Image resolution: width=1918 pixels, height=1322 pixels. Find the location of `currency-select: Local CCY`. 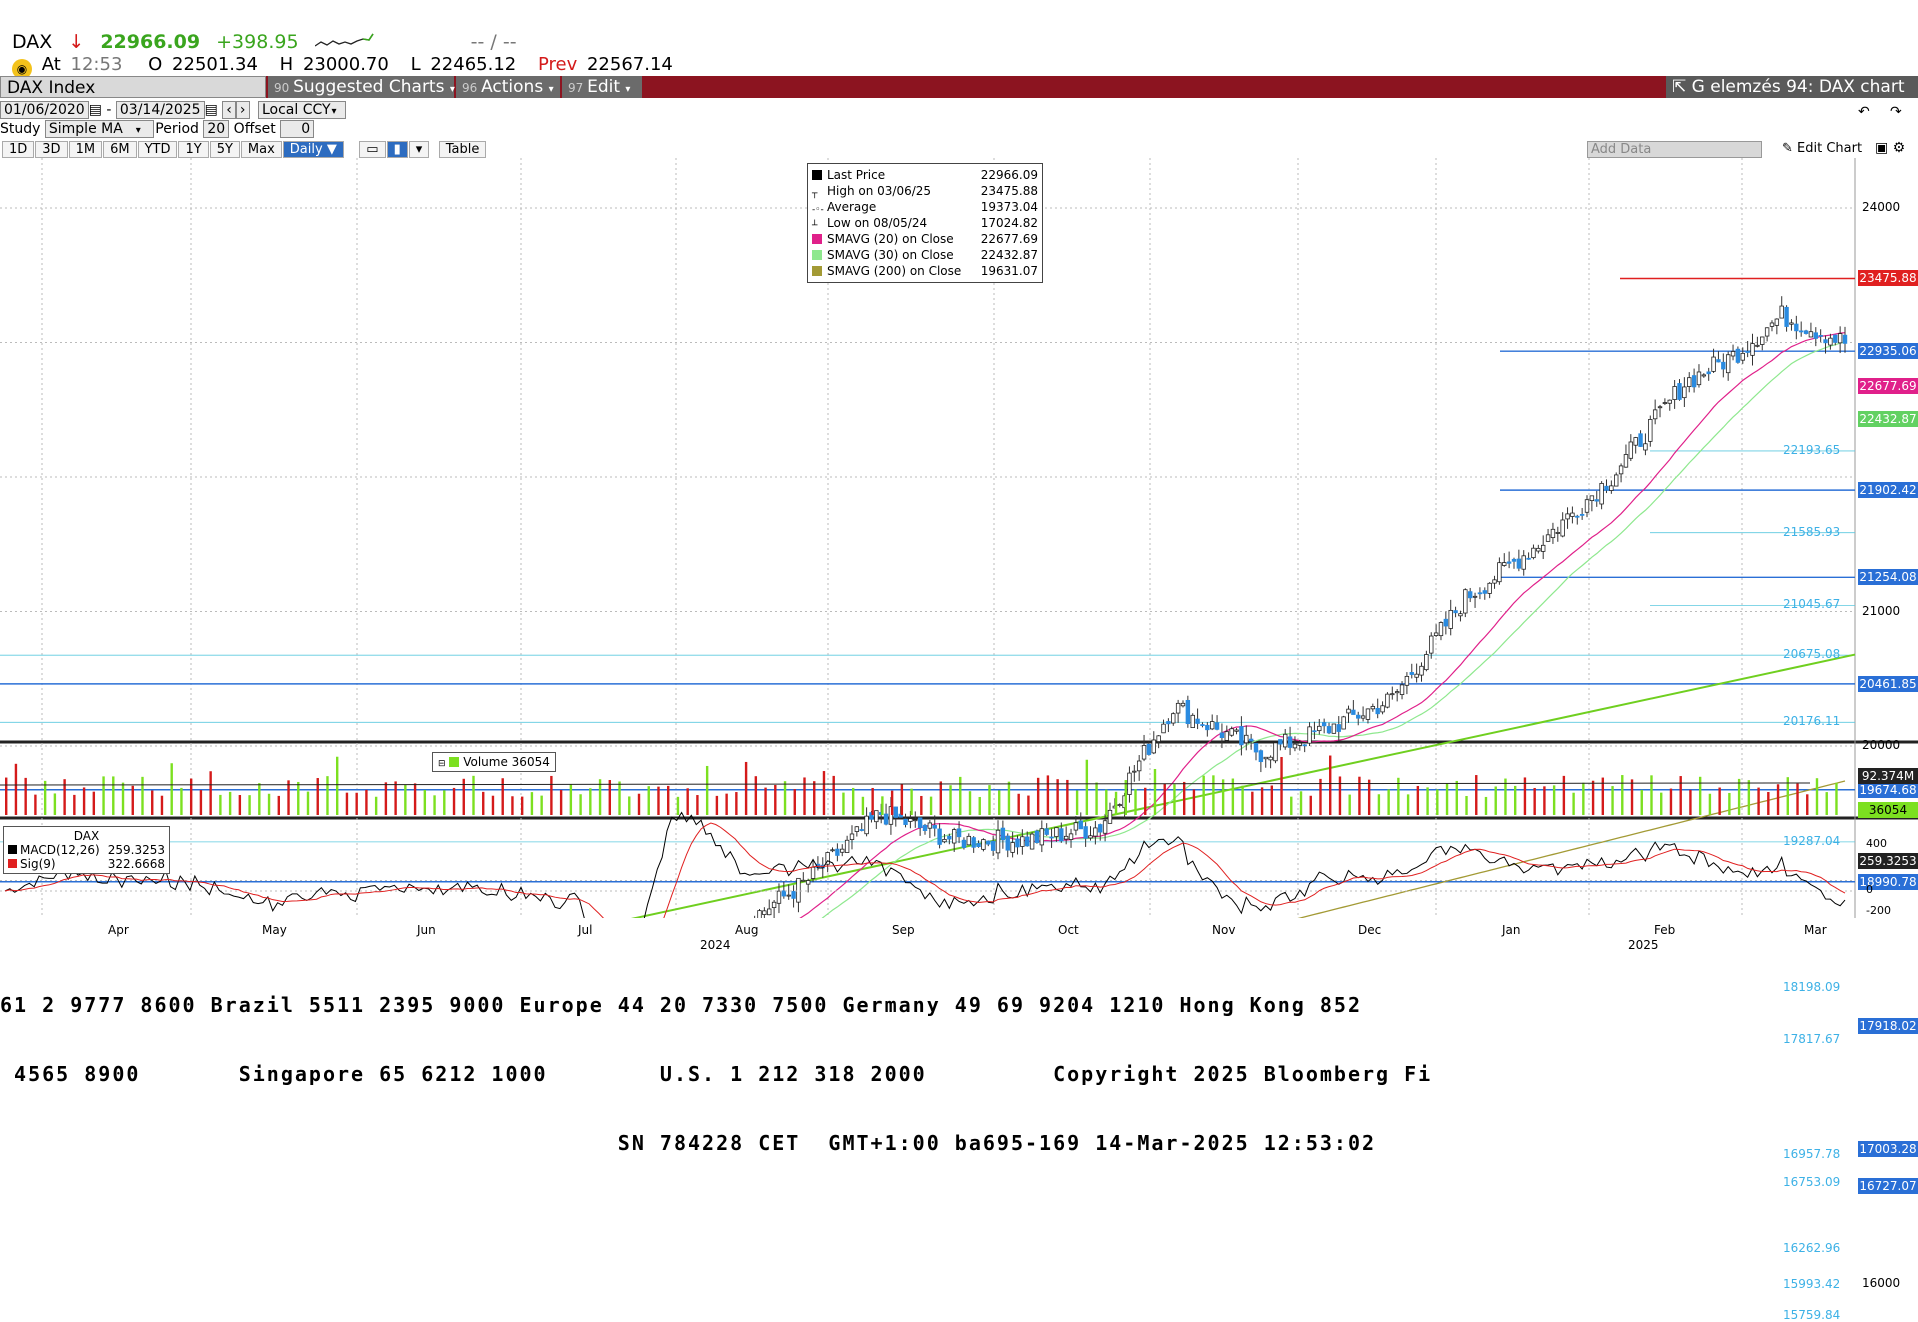

currency-select: Local CCY is located at coordinates (301, 110).